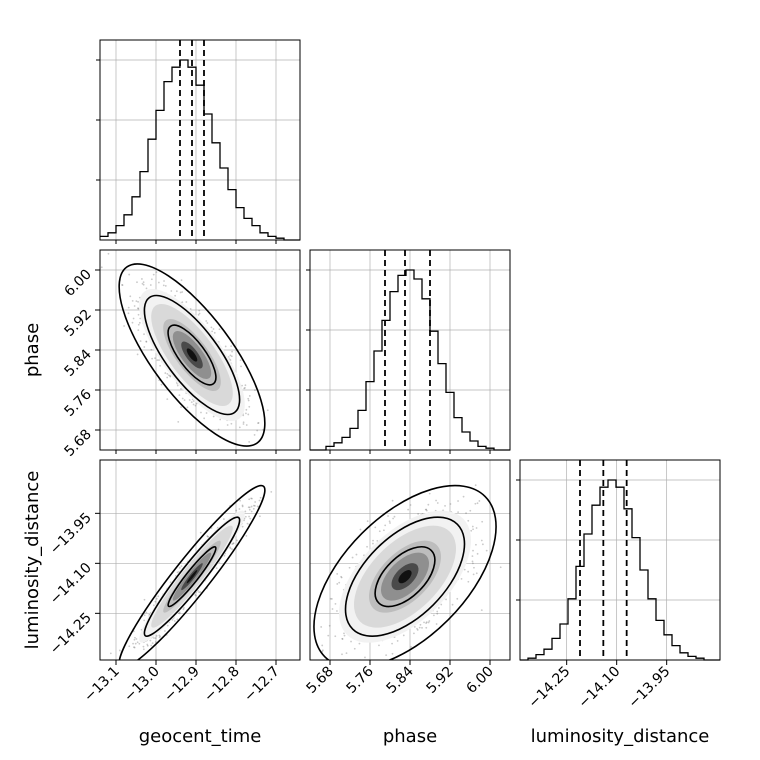 The height and width of the screenshot is (760, 760). I want to click on x-tick-label: 5.76, so click(359, 679).